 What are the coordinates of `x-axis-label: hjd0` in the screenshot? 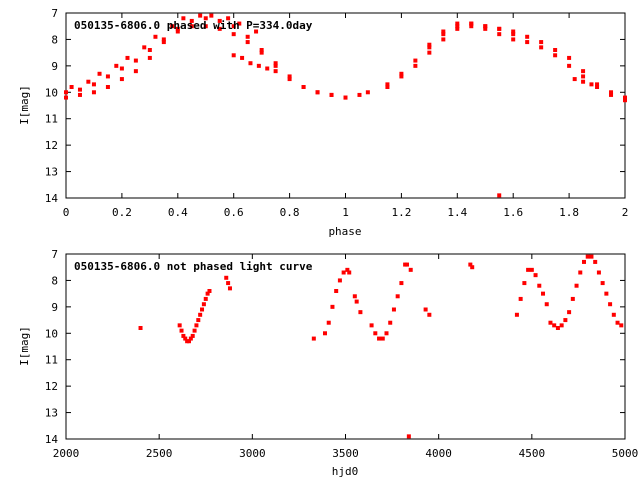 It's located at (345, 471).